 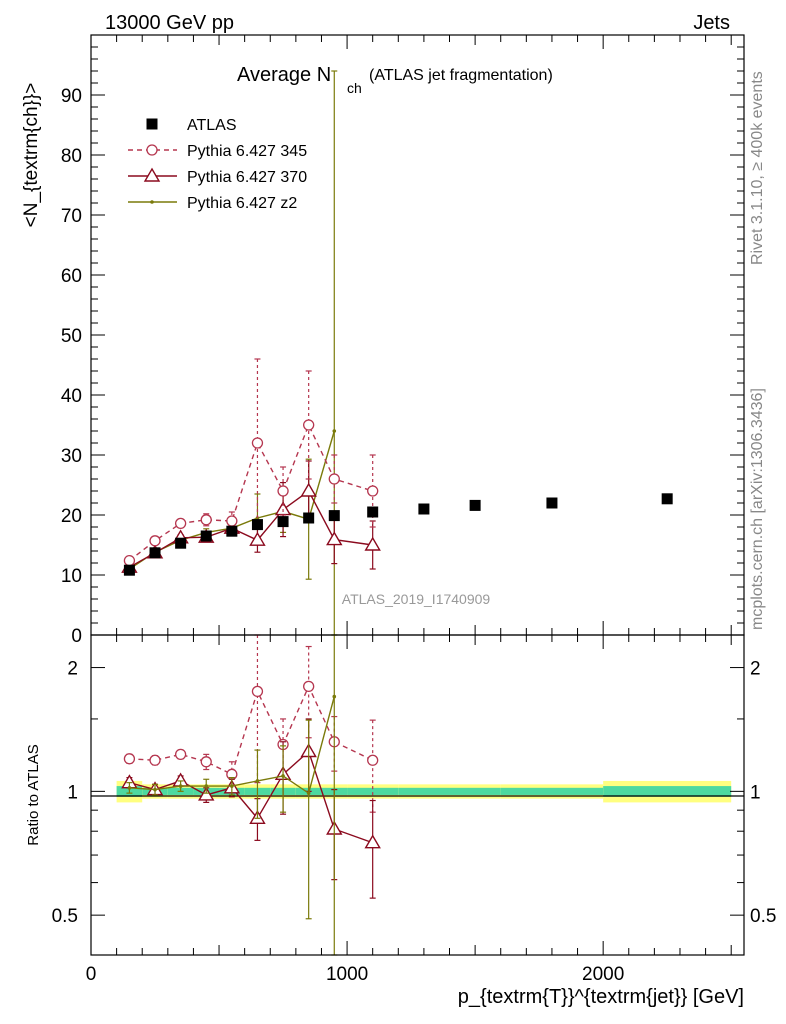 I want to click on legend-item-p370: Pythia 6.427 370, so click(x=217, y=176).